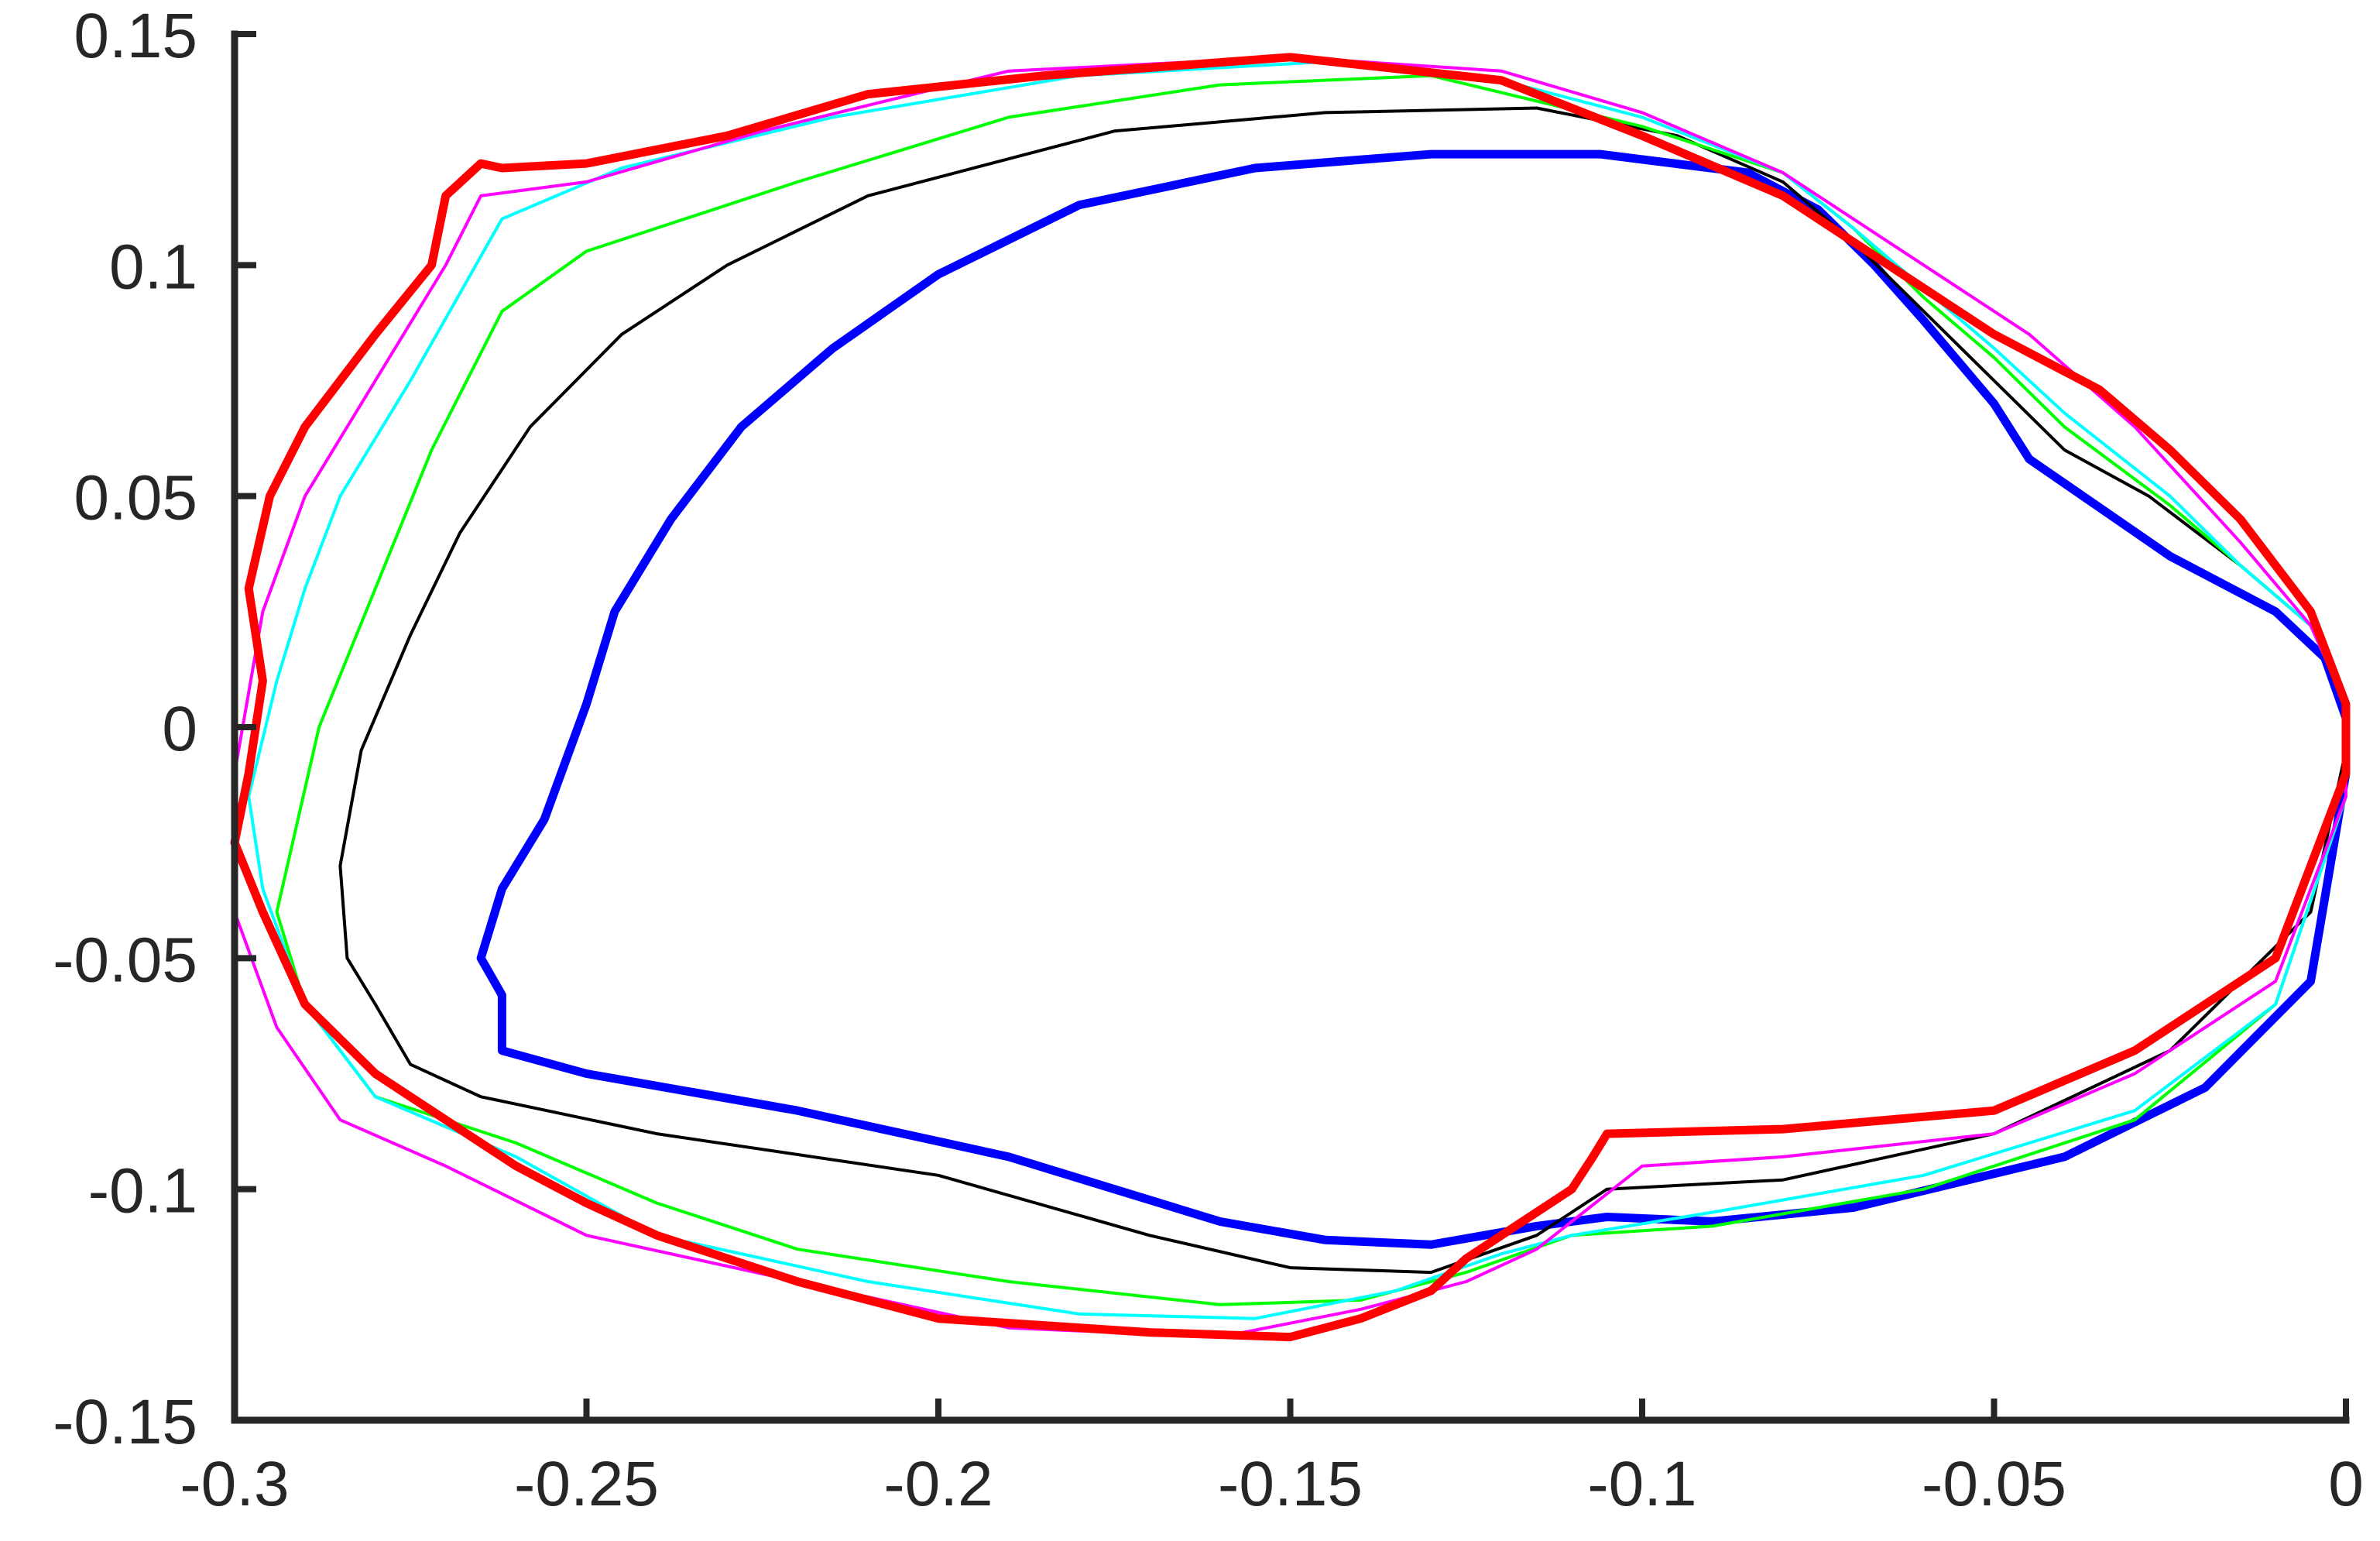  Describe the element at coordinates (180, 729) in the screenshot. I see `y-tick-label: 0` at that location.